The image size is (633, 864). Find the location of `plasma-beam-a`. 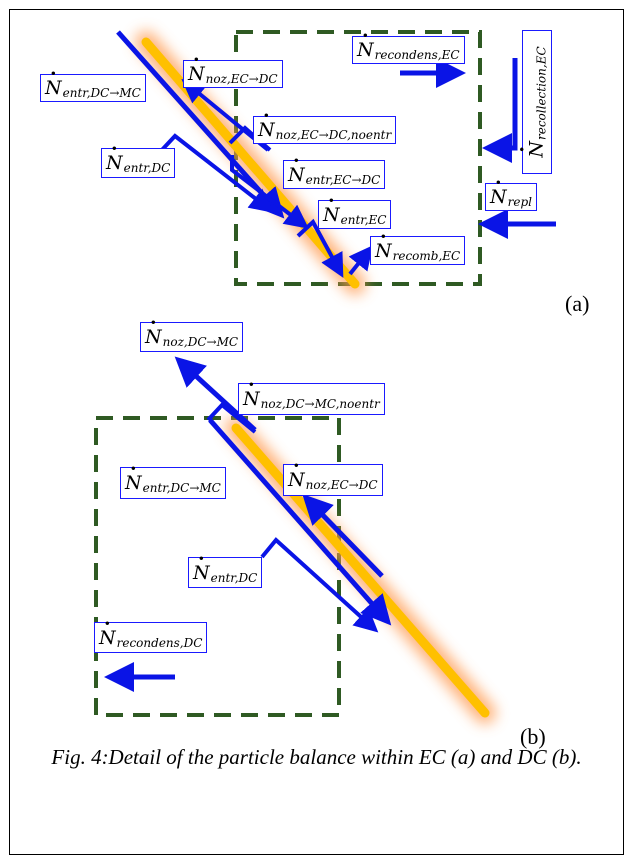

plasma-beam-a is located at coordinates (250, 163).